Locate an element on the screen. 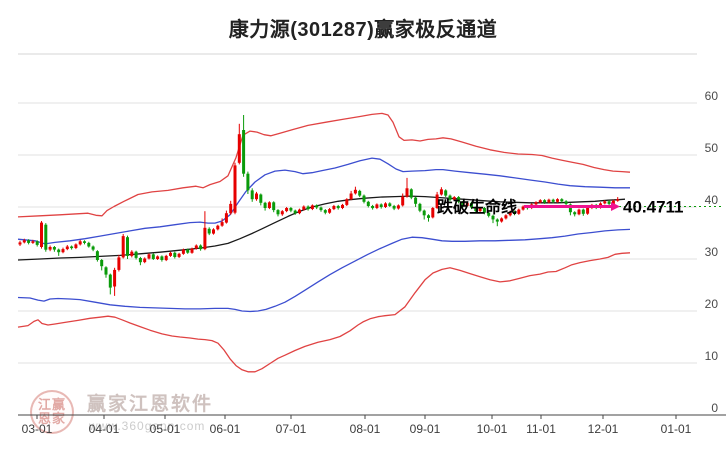 The image size is (726, 450). y-tick-label: 0 is located at coordinates (714, 408).